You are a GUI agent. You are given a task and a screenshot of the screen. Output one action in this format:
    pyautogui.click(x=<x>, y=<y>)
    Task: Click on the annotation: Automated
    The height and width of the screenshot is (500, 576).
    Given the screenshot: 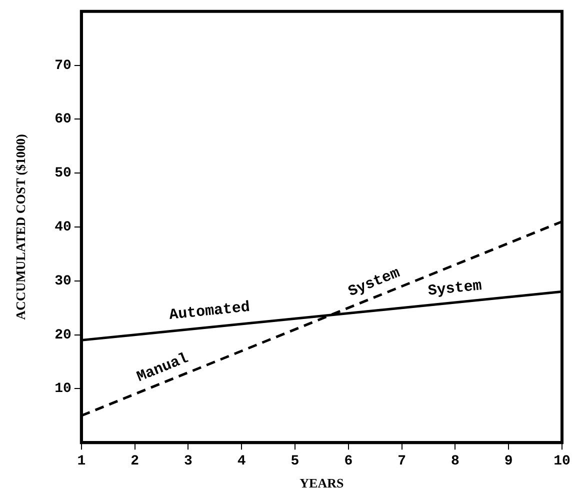 What is the action you would take?
    pyautogui.click(x=209, y=311)
    